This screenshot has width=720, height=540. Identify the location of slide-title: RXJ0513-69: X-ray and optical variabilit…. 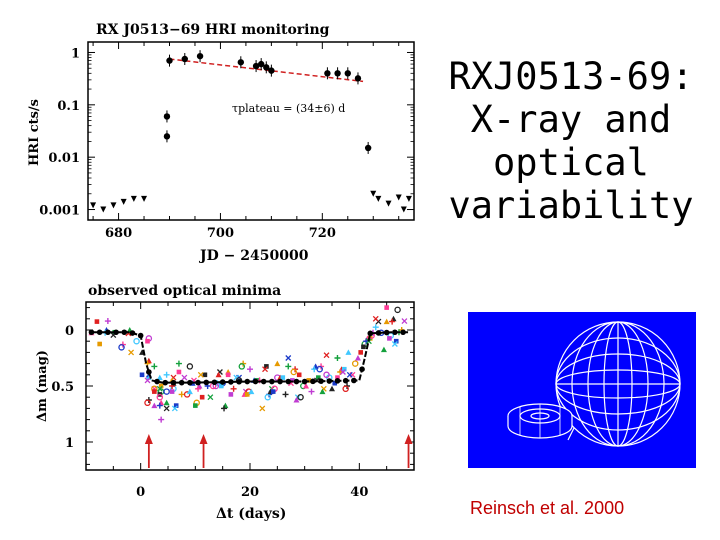
(571, 141).